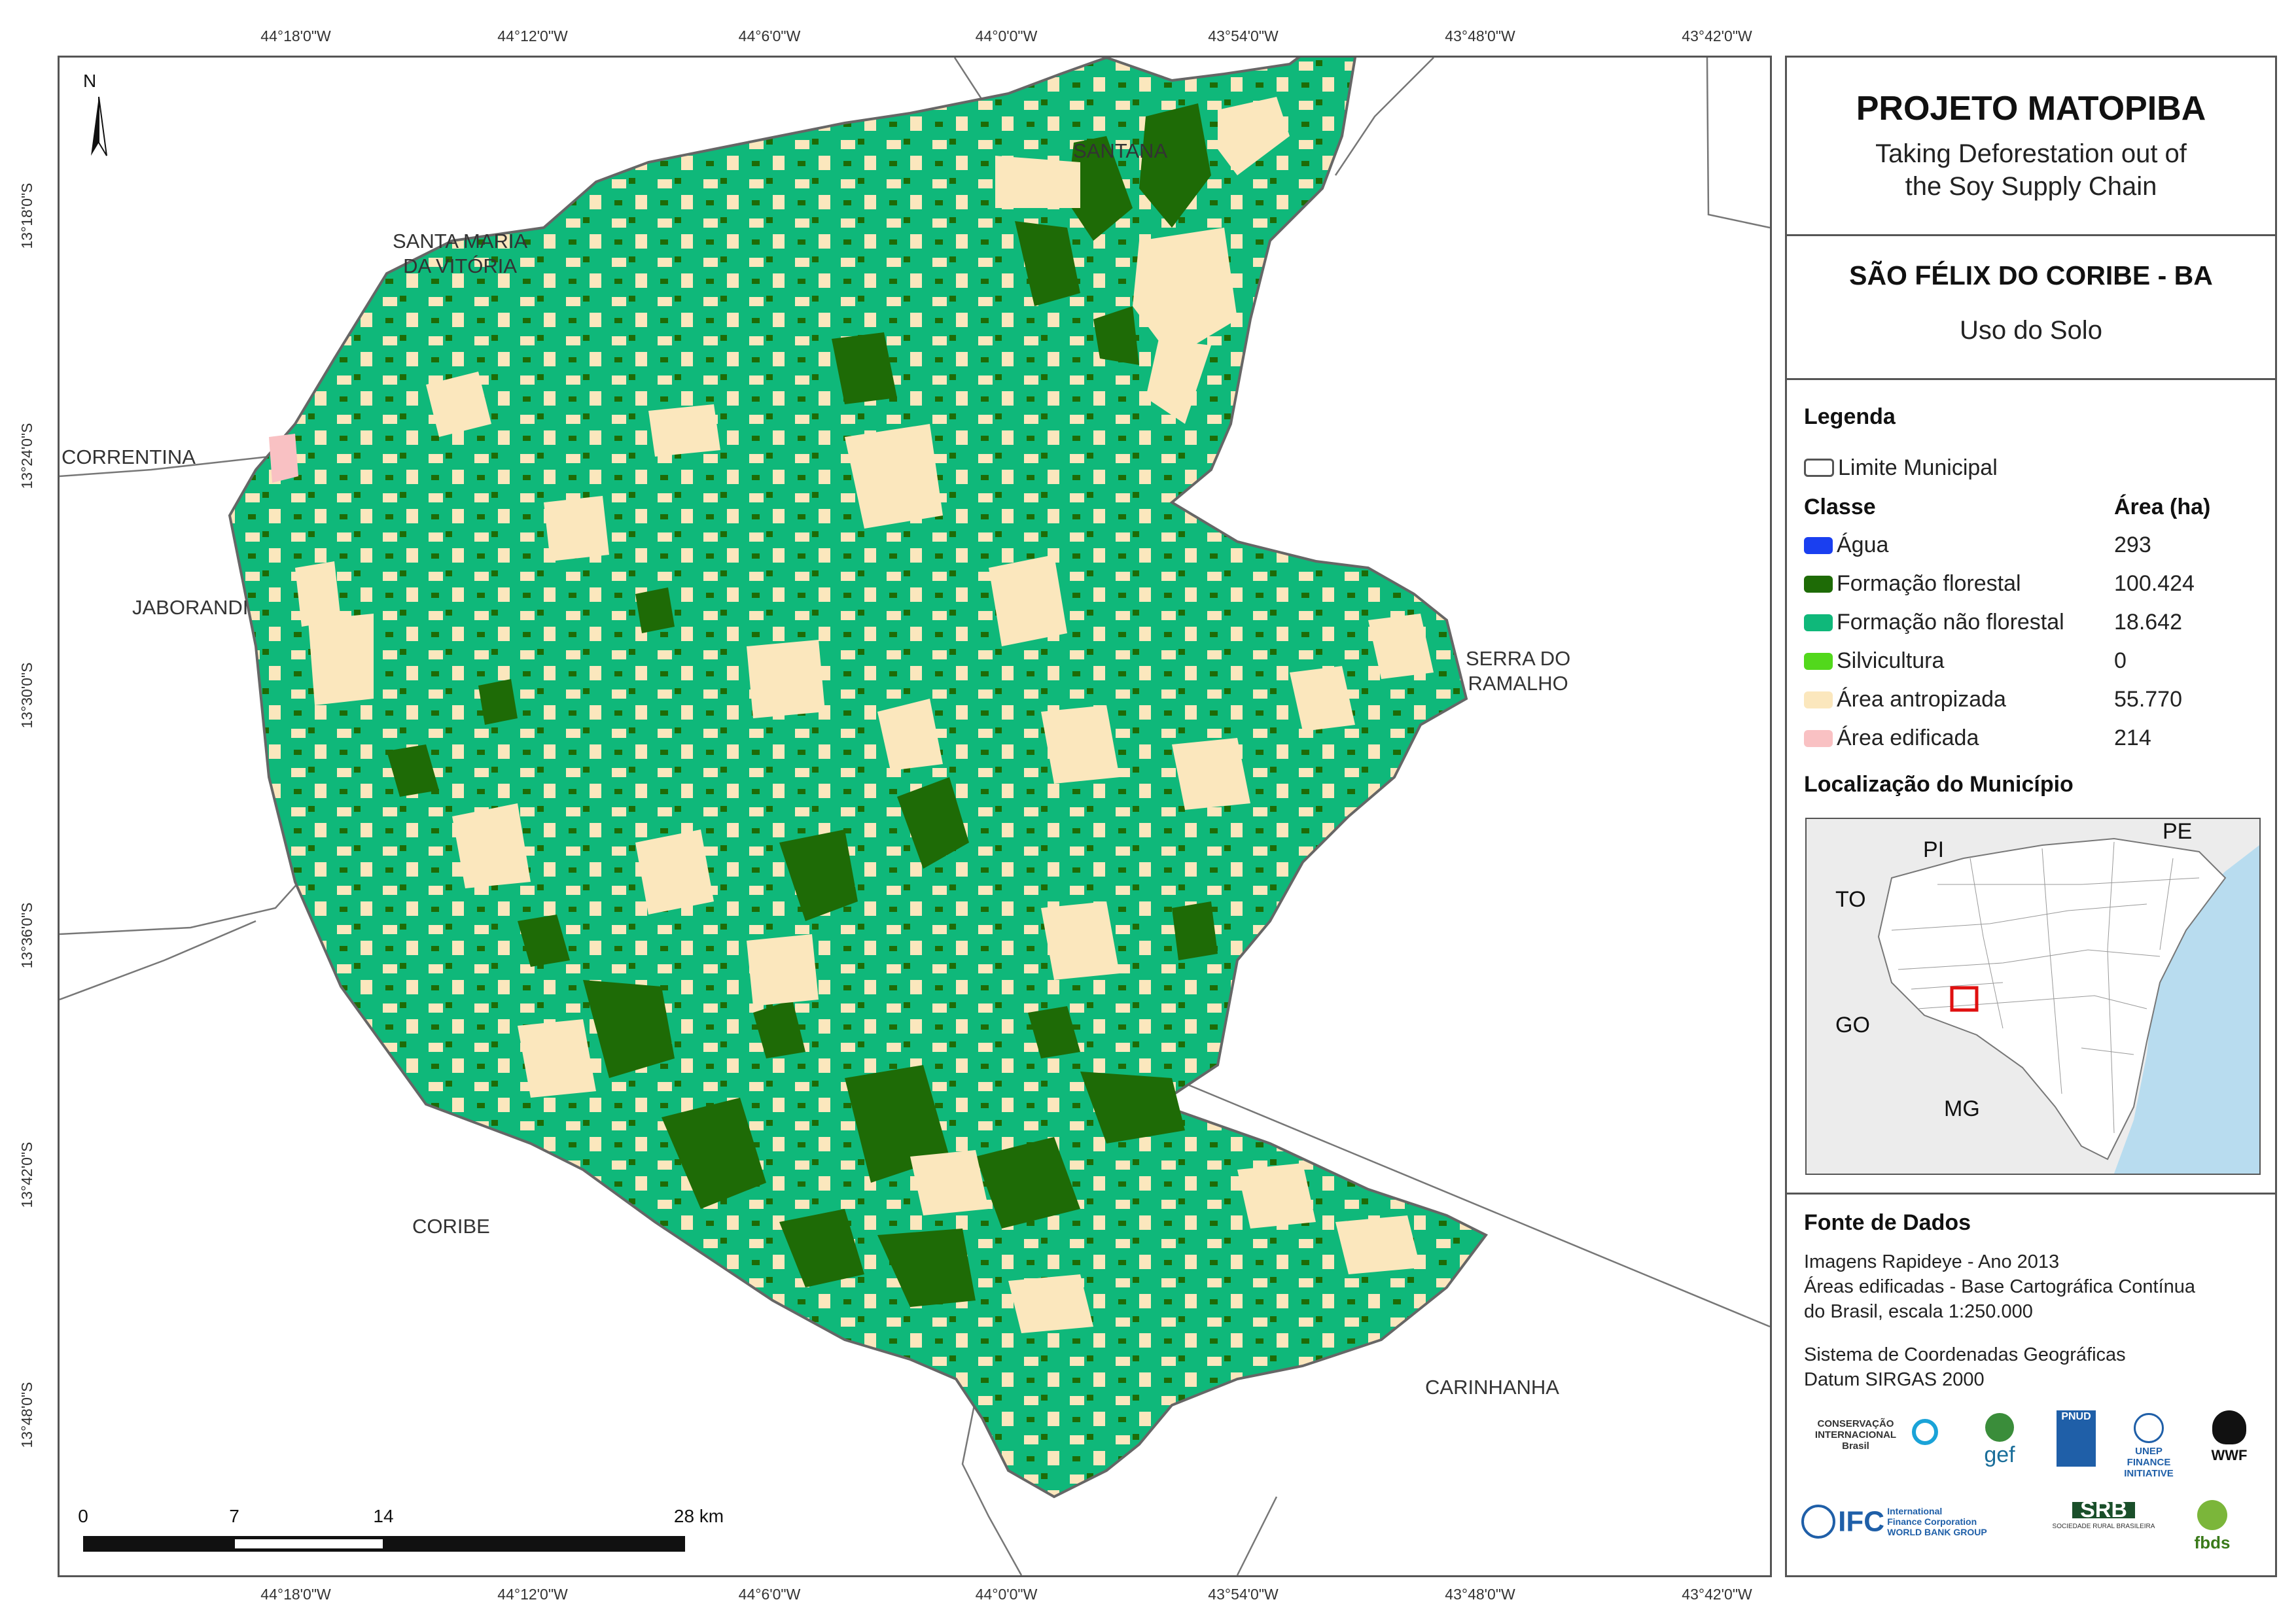 Image resolution: width=2296 pixels, height=1623 pixels. I want to click on location-inset-map: PI PE TO GO MG, so click(2033, 997).